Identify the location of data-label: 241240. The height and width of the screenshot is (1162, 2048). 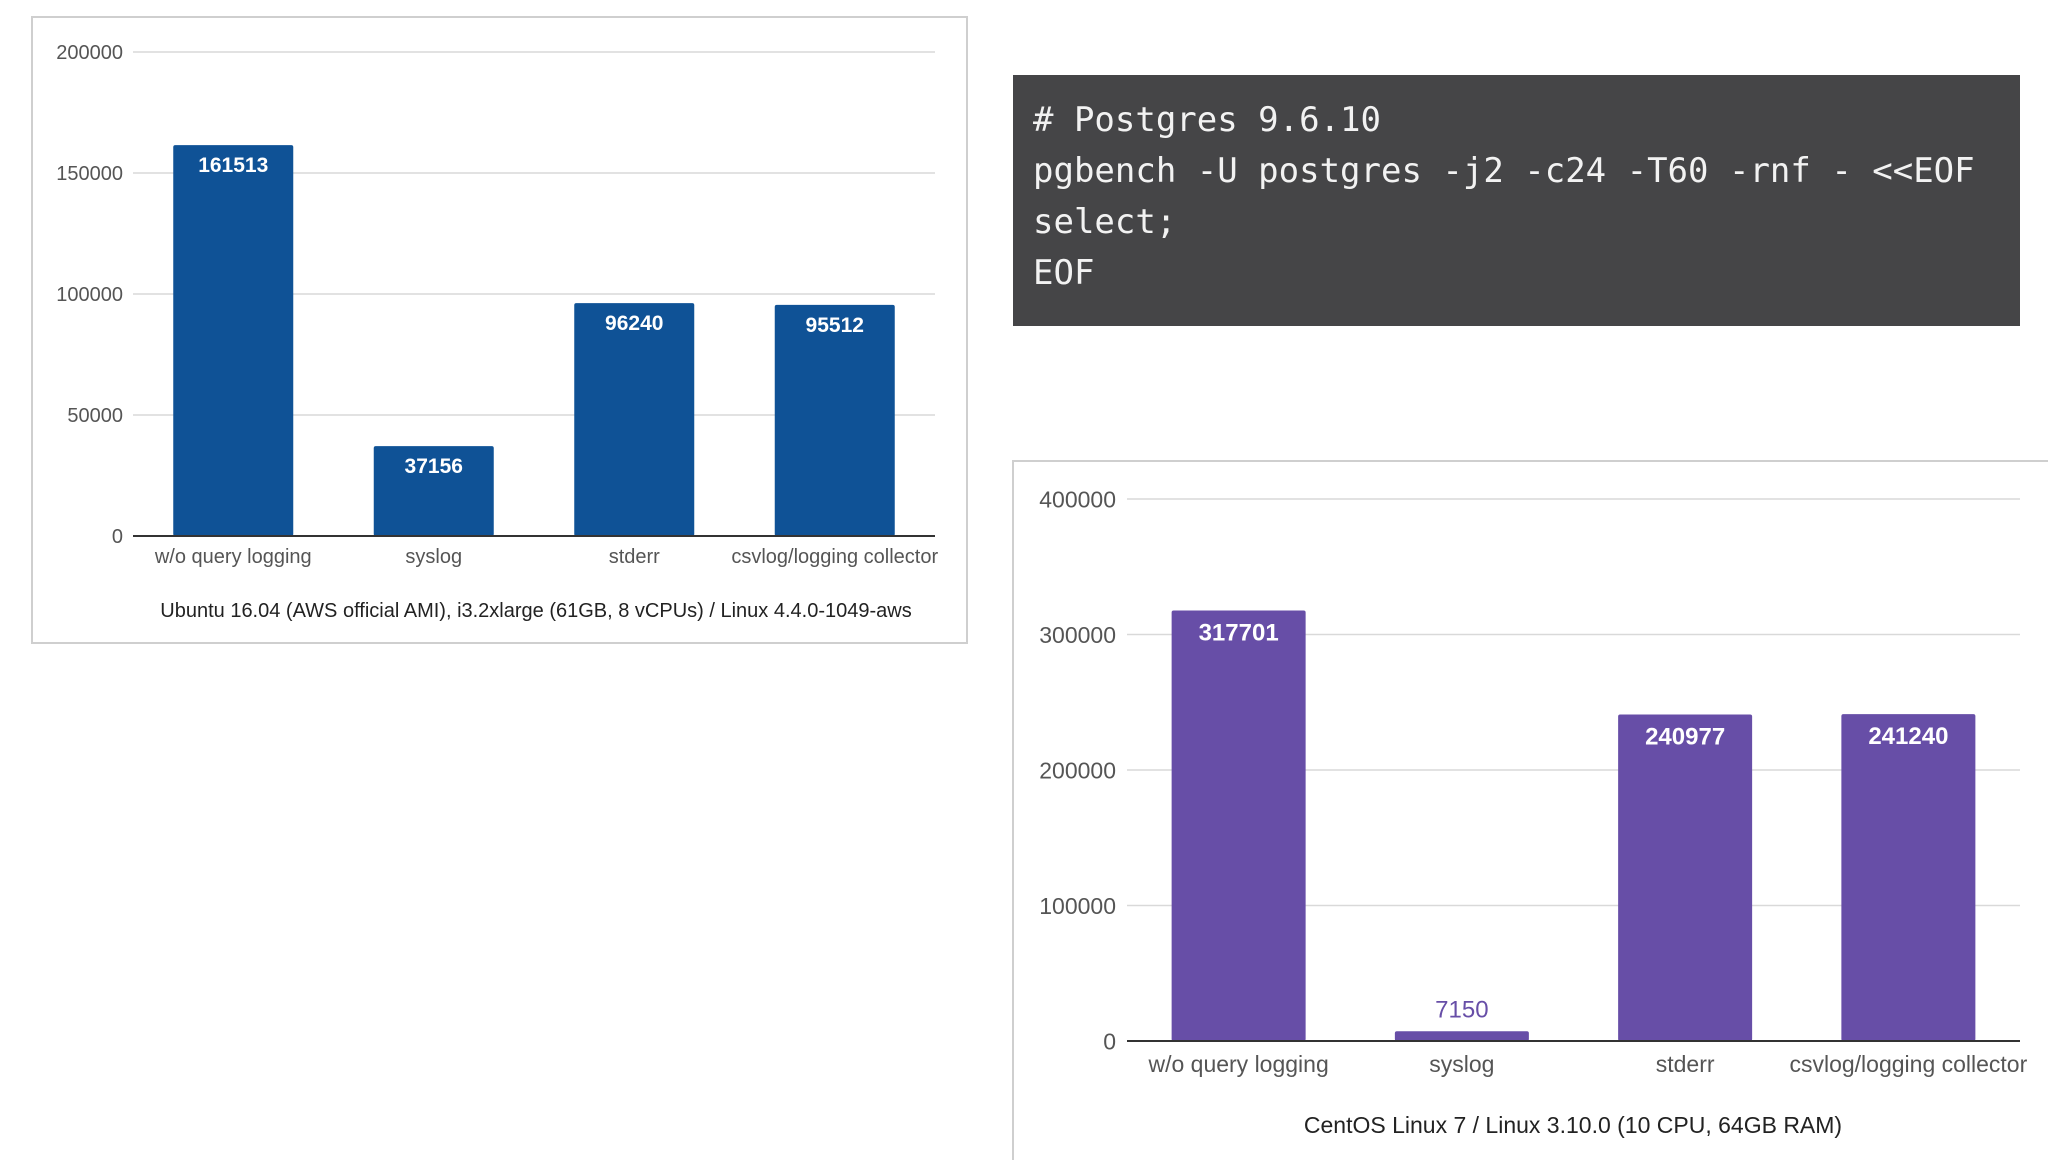
(1908, 736).